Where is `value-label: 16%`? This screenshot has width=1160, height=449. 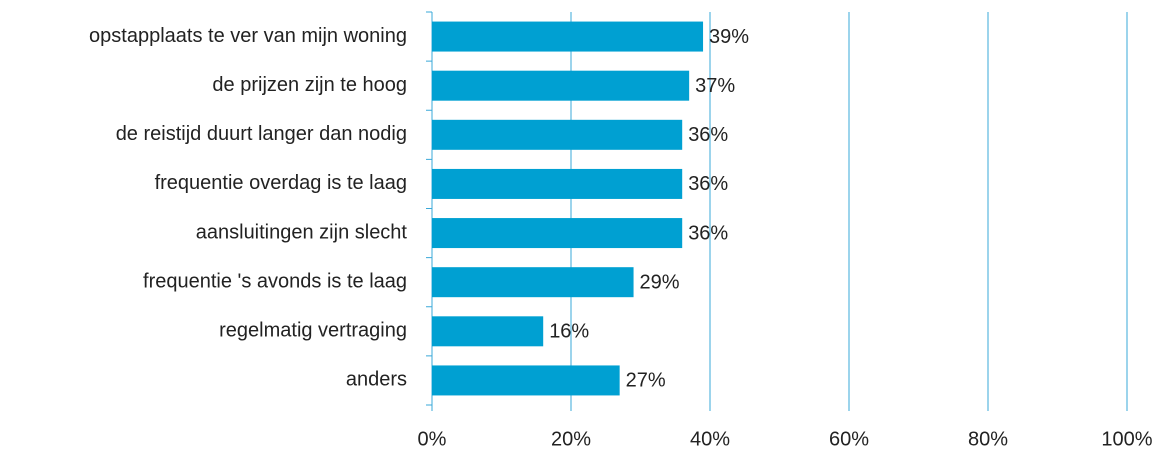
value-label: 16% is located at coordinates (569, 332).